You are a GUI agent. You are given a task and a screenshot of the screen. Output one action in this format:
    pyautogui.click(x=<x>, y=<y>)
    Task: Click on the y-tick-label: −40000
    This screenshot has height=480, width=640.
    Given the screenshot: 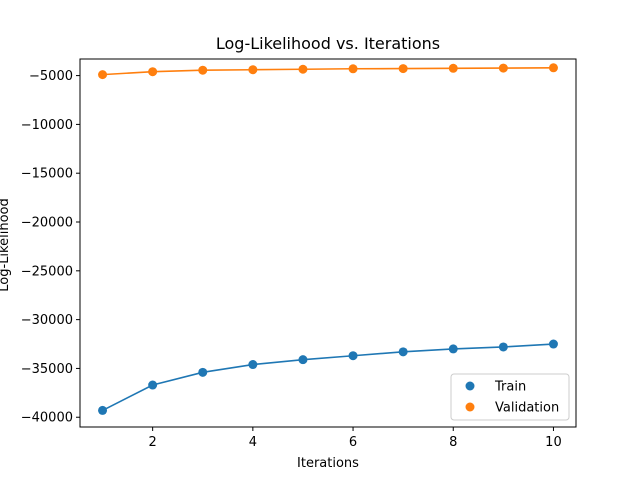 What is the action you would take?
    pyautogui.click(x=47, y=418)
    